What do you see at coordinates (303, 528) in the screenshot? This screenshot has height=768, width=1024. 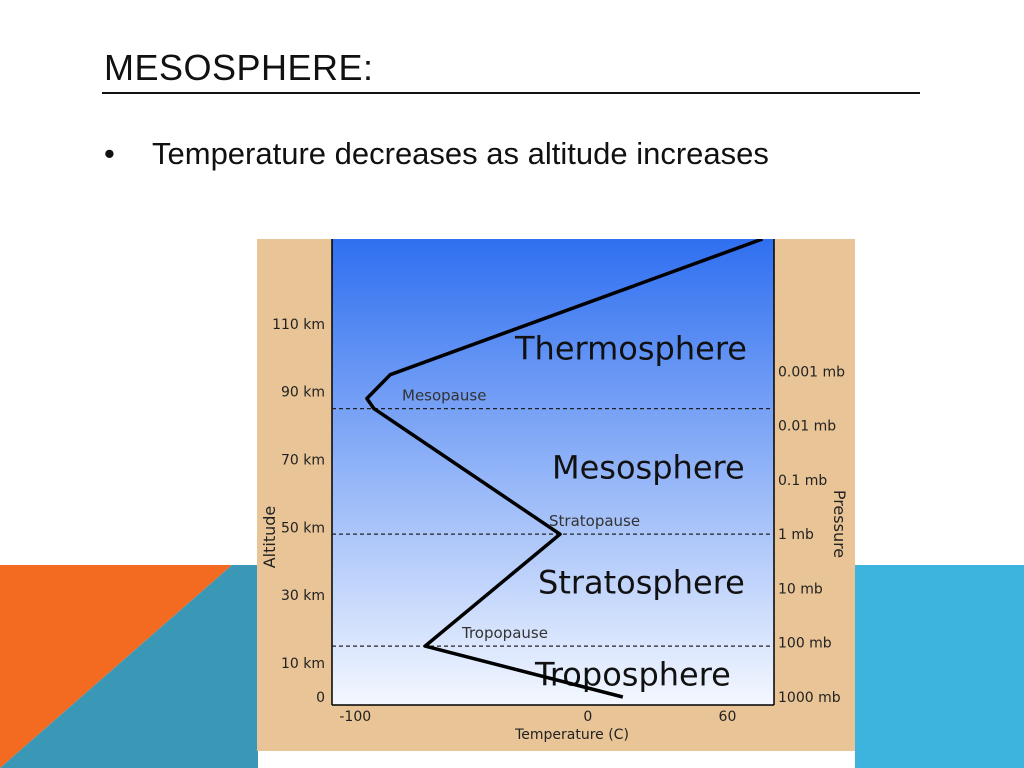 I see `altitude-tick-label: 50 km` at bounding box center [303, 528].